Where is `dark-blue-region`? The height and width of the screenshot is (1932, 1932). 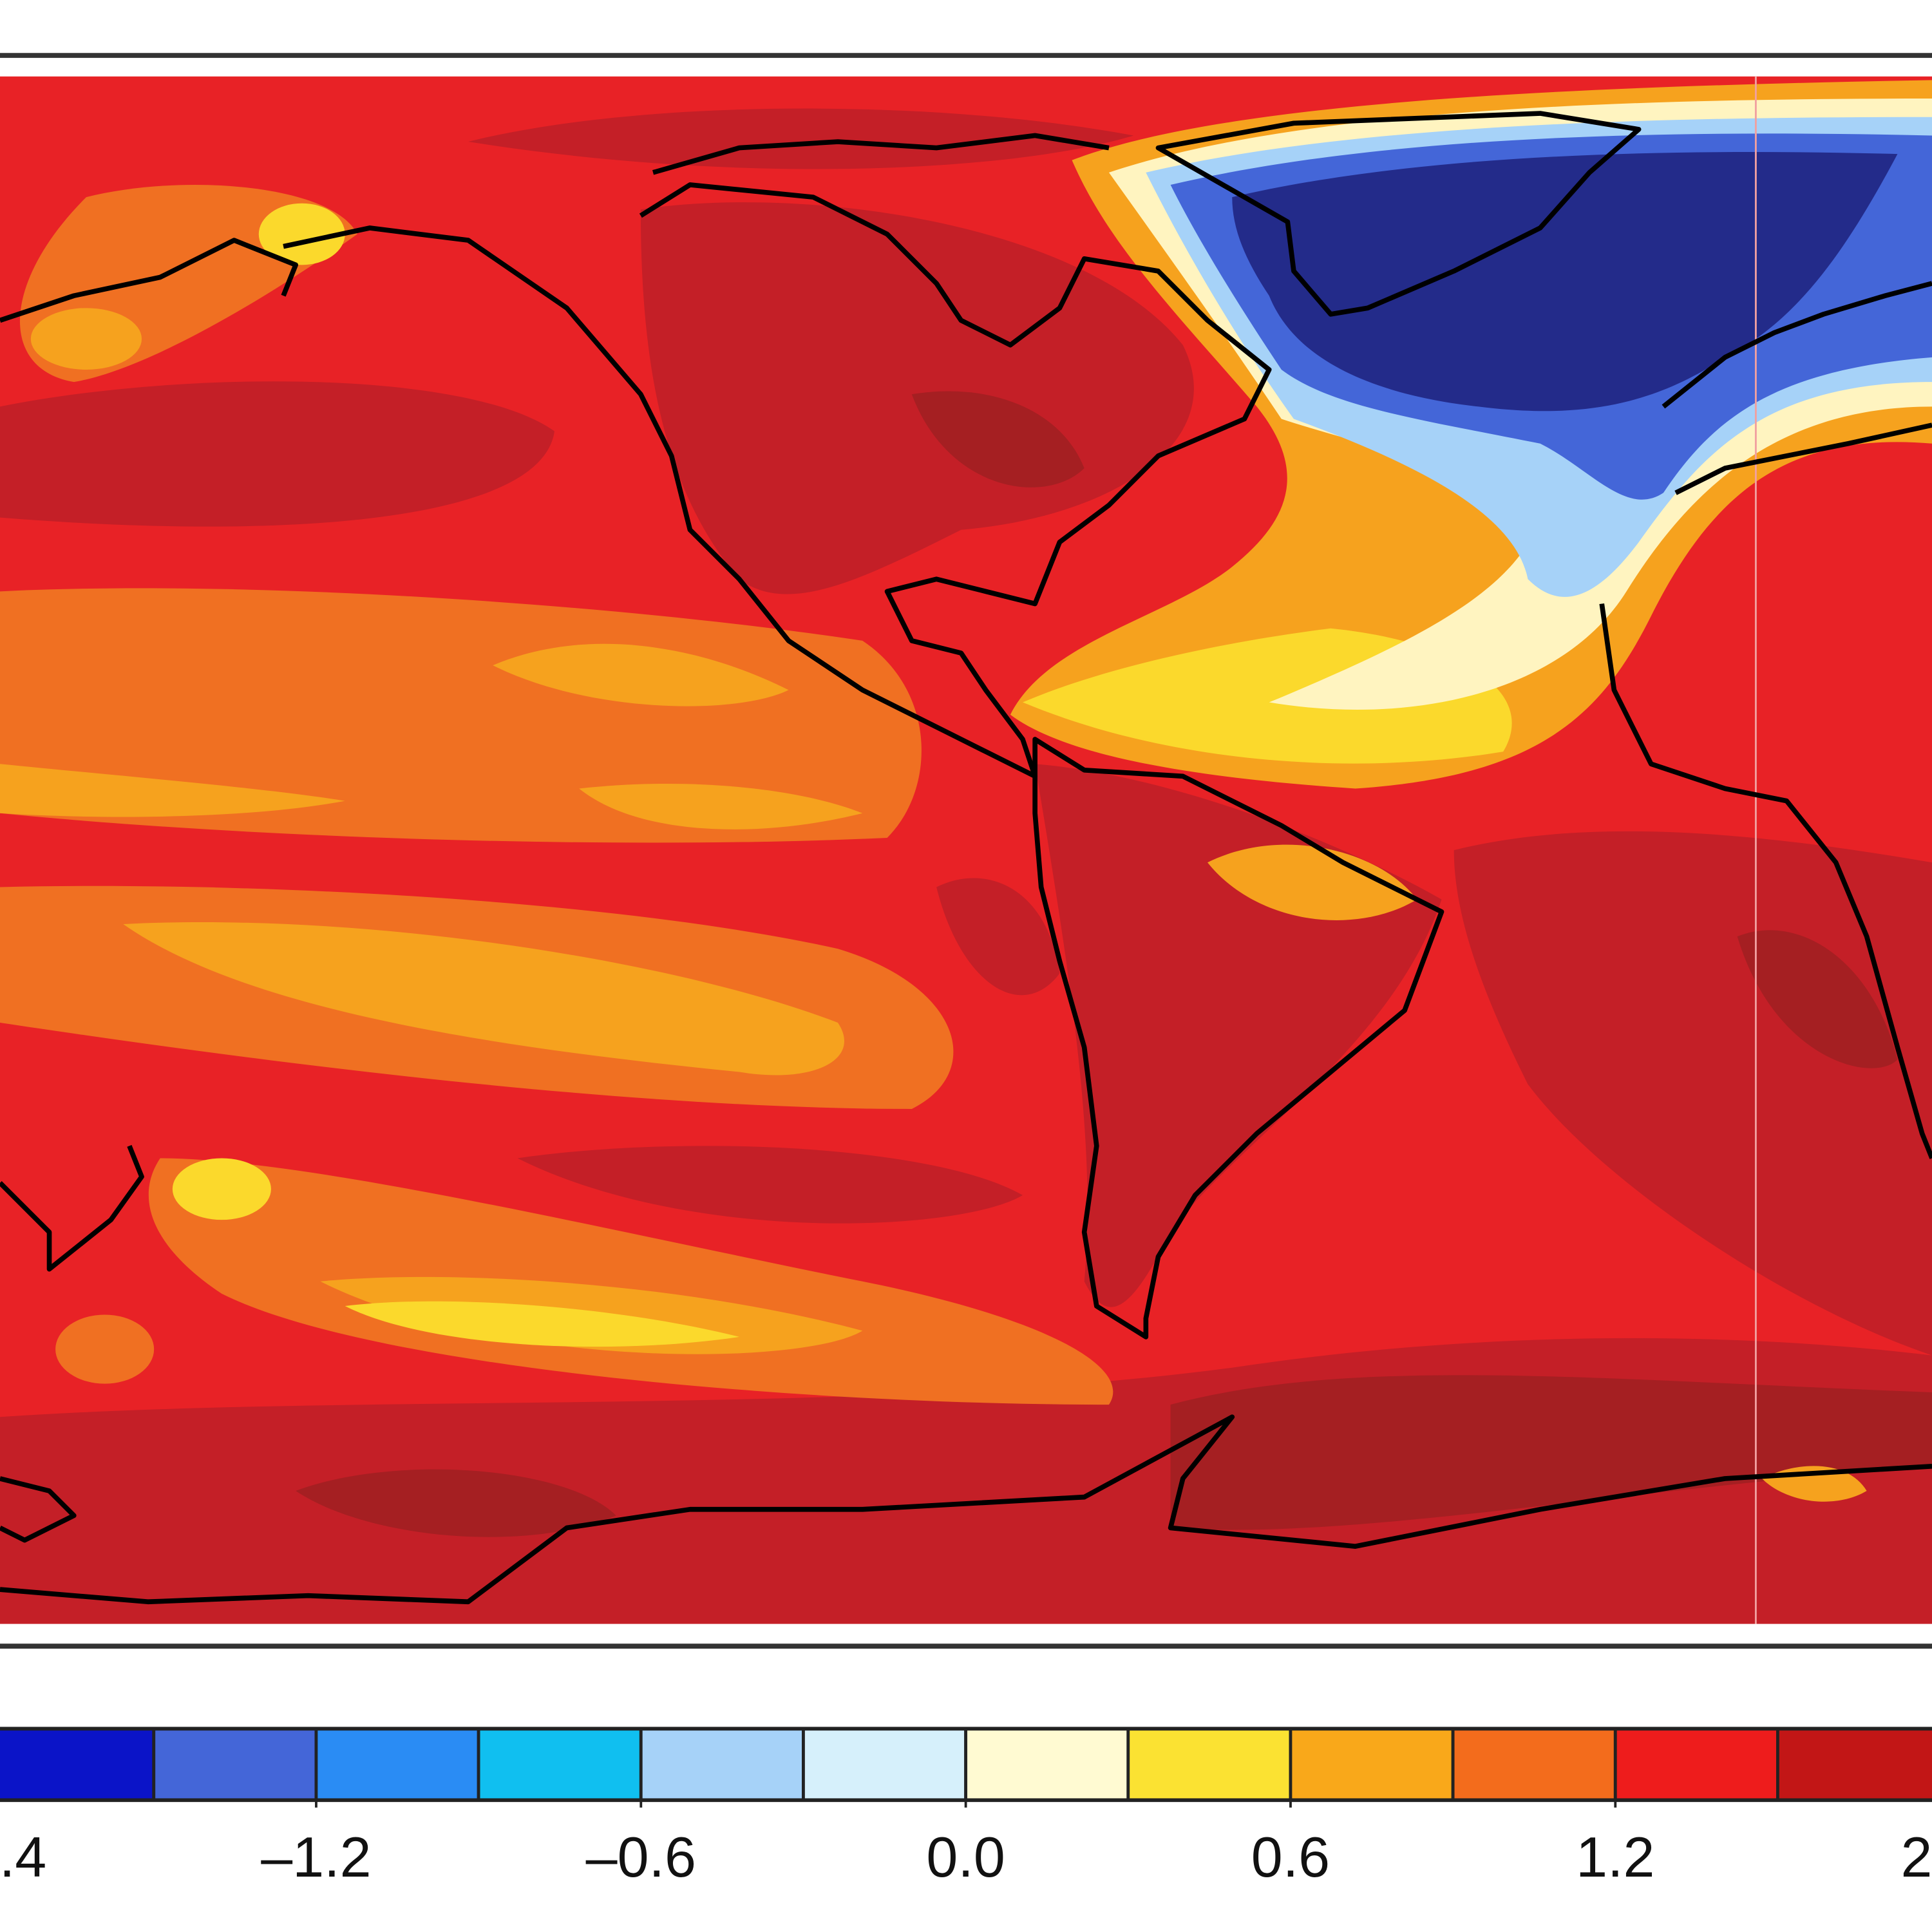 dark-blue-region is located at coordinates (1565, 282).